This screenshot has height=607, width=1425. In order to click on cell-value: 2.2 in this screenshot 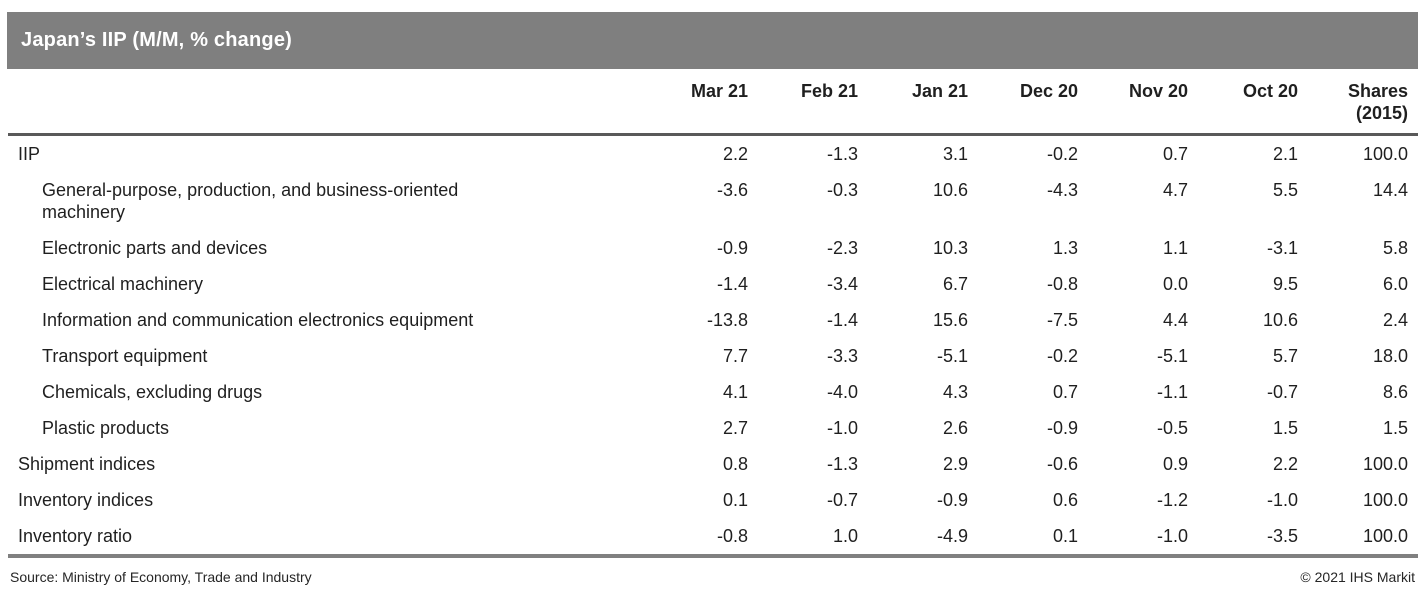, I will do `click(1285, 464)`.